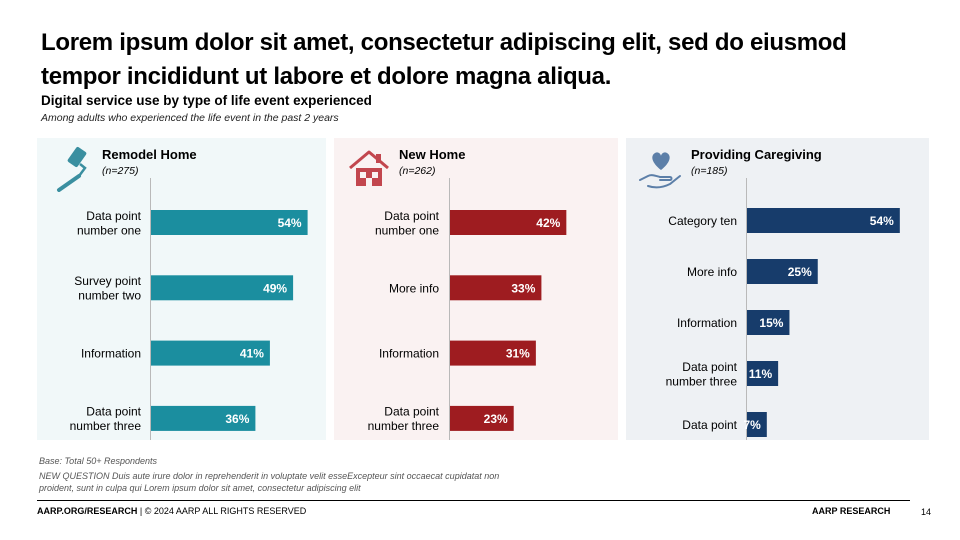 Image resolution: width=960 pixels, height=540 pixels. What do you see at coordinates (98, 461) in the screenshot?
I see `footnote-base: Base: Total 50+ Respondents` at bounding box center [98, 461].